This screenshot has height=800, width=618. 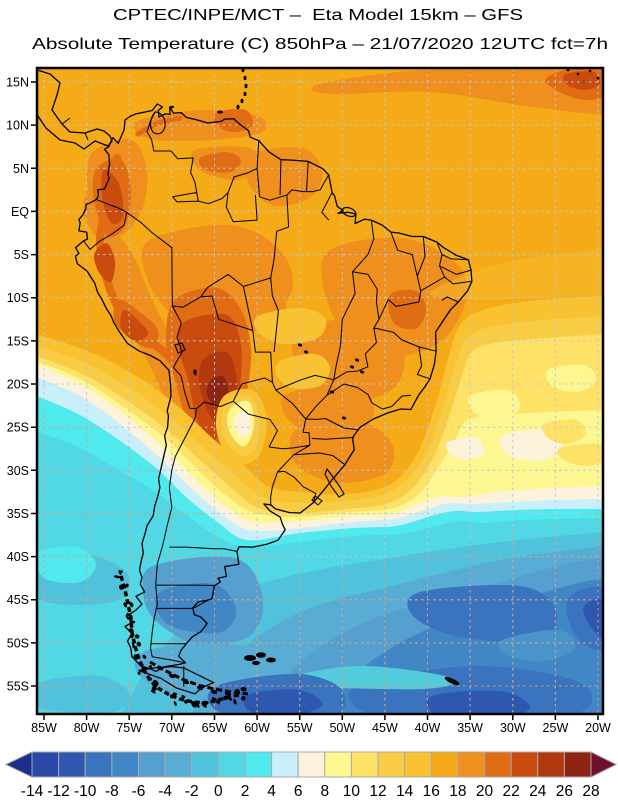 I want to click on svg-text: -6, so click(x=139, y=791).